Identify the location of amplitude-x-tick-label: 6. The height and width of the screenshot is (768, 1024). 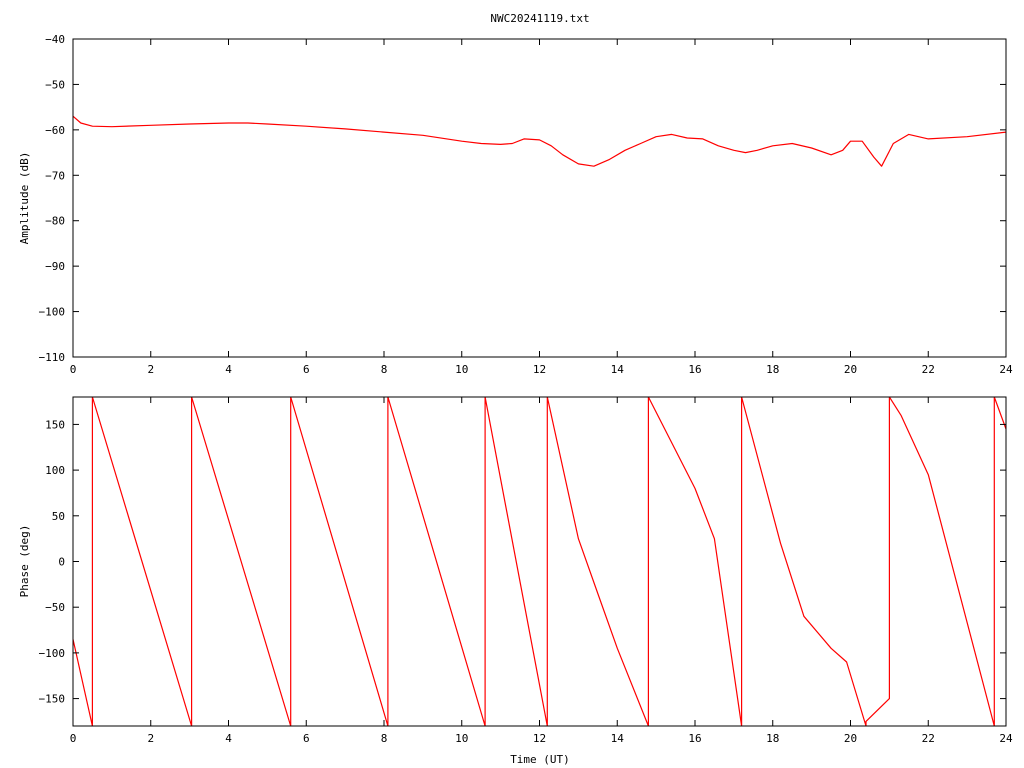
(306, 369).